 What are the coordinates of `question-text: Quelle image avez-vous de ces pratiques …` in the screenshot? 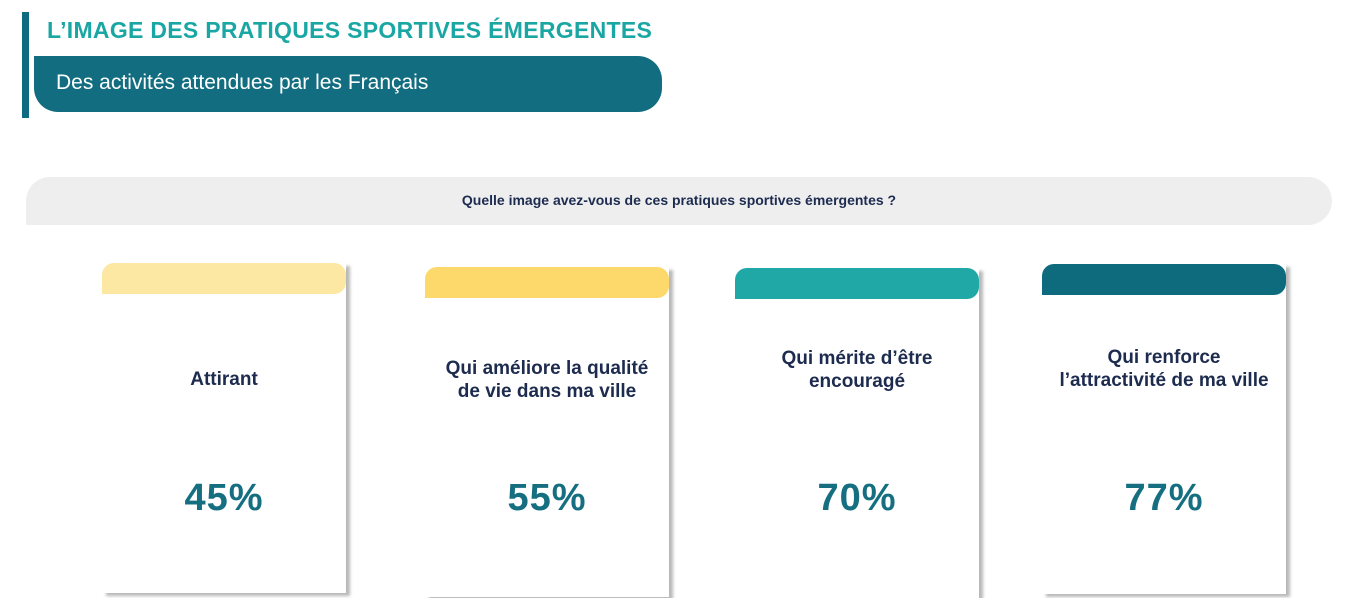 It's located at (679, 200).